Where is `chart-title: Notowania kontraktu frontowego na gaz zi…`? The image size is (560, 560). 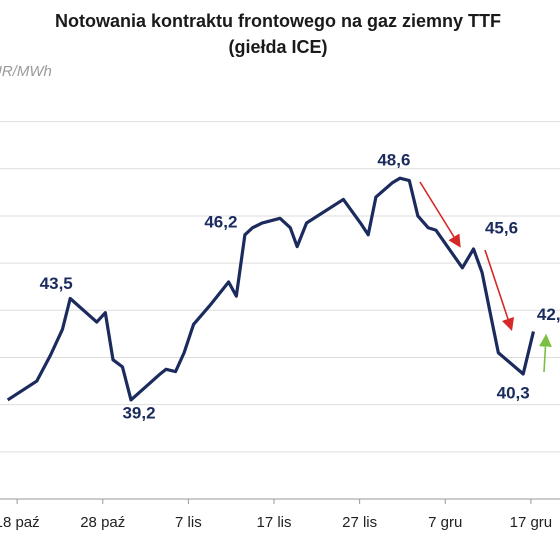 chart-title: Notowania kontraktu frontowego na gaz zi… is located at coordinates (278, 21).